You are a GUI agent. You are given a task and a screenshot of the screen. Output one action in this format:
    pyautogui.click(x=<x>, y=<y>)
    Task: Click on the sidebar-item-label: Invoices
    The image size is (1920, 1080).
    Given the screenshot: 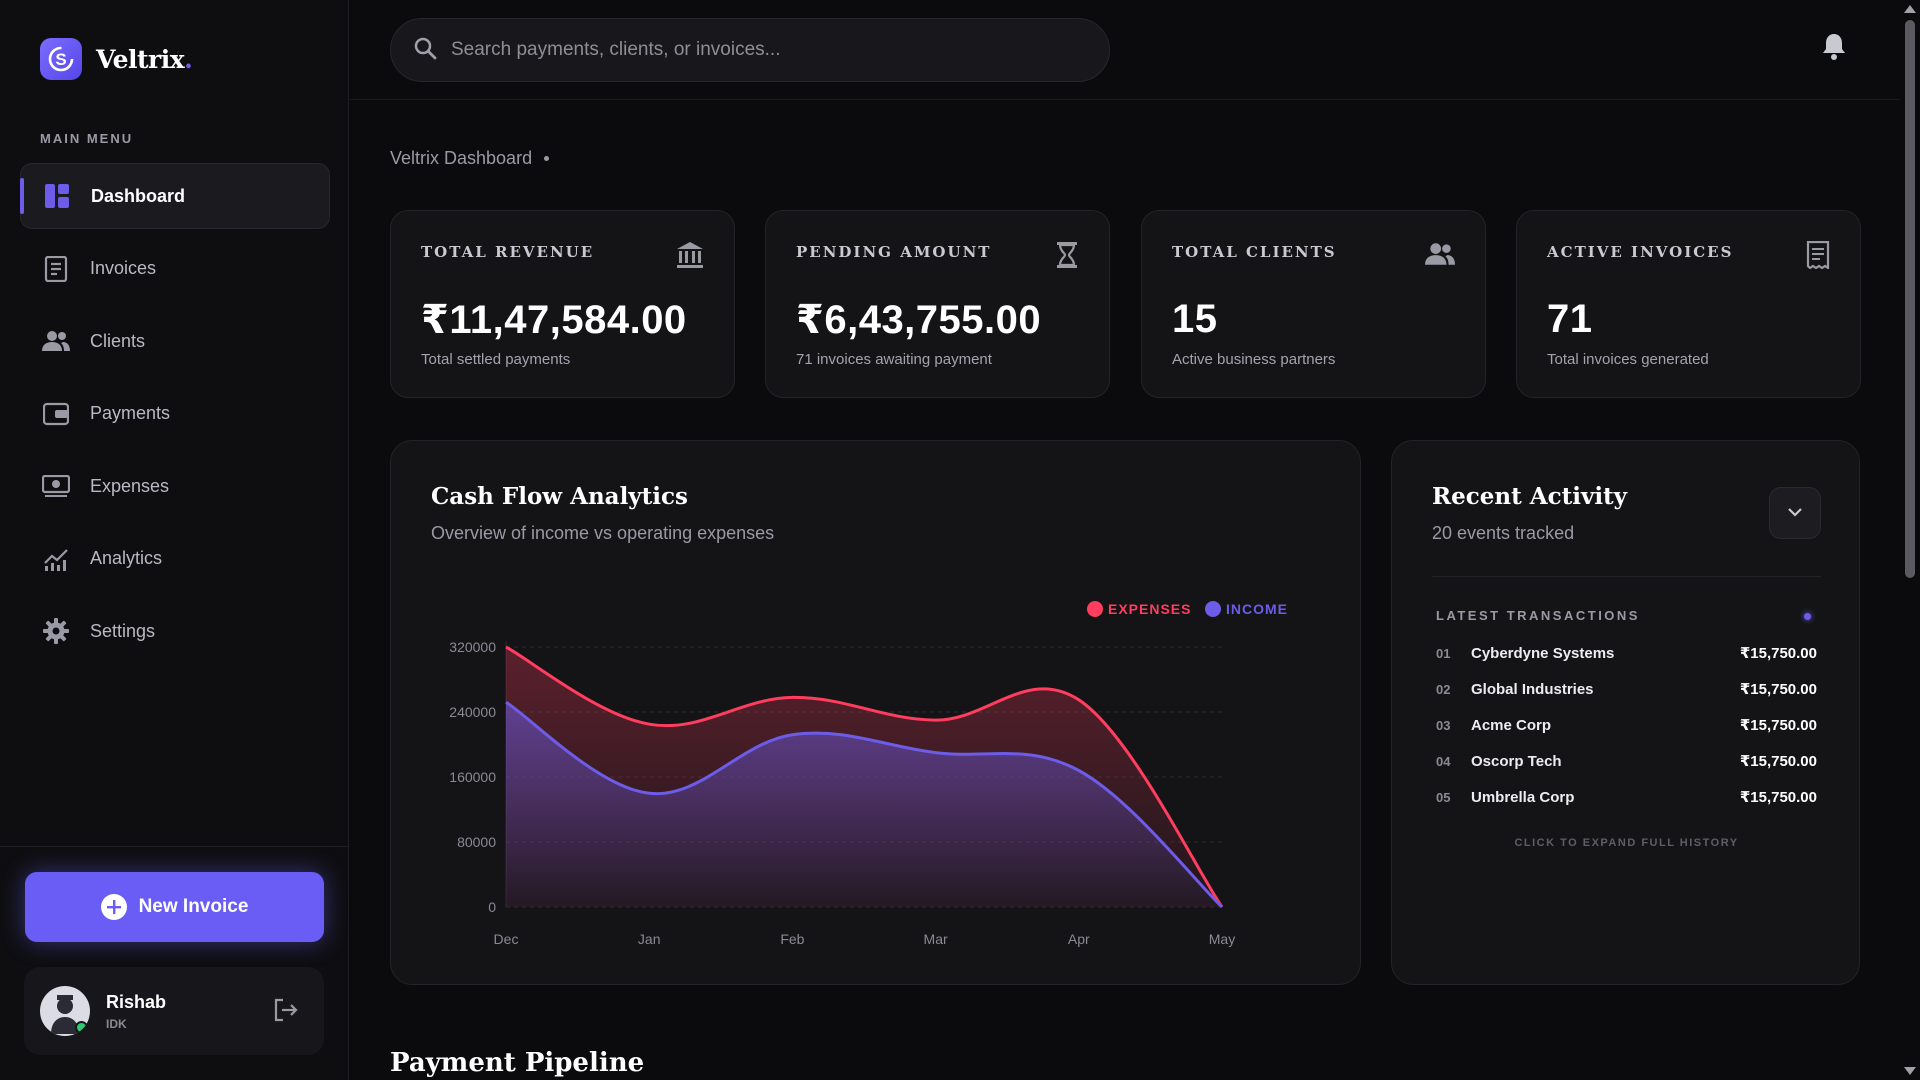 What is the action you would take?
    pyautogui.click(x=123, y=268)
    